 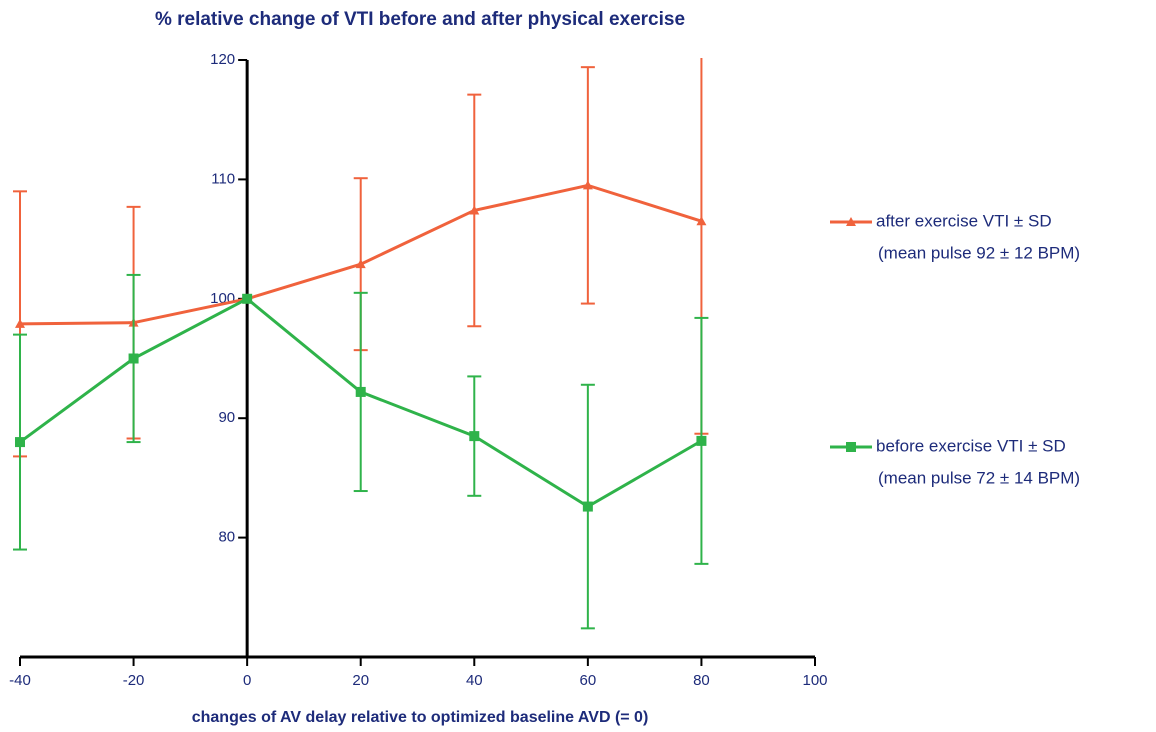 I want to click on x-tick-label: 0, so click(x=247, y=680).